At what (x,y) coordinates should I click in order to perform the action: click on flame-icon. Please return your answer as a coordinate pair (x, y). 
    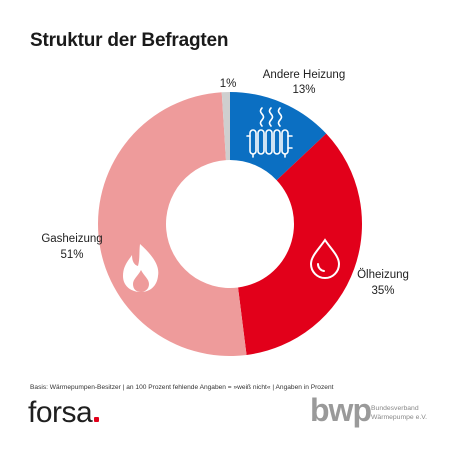
    Looking at the image, I should click on (141, 268).